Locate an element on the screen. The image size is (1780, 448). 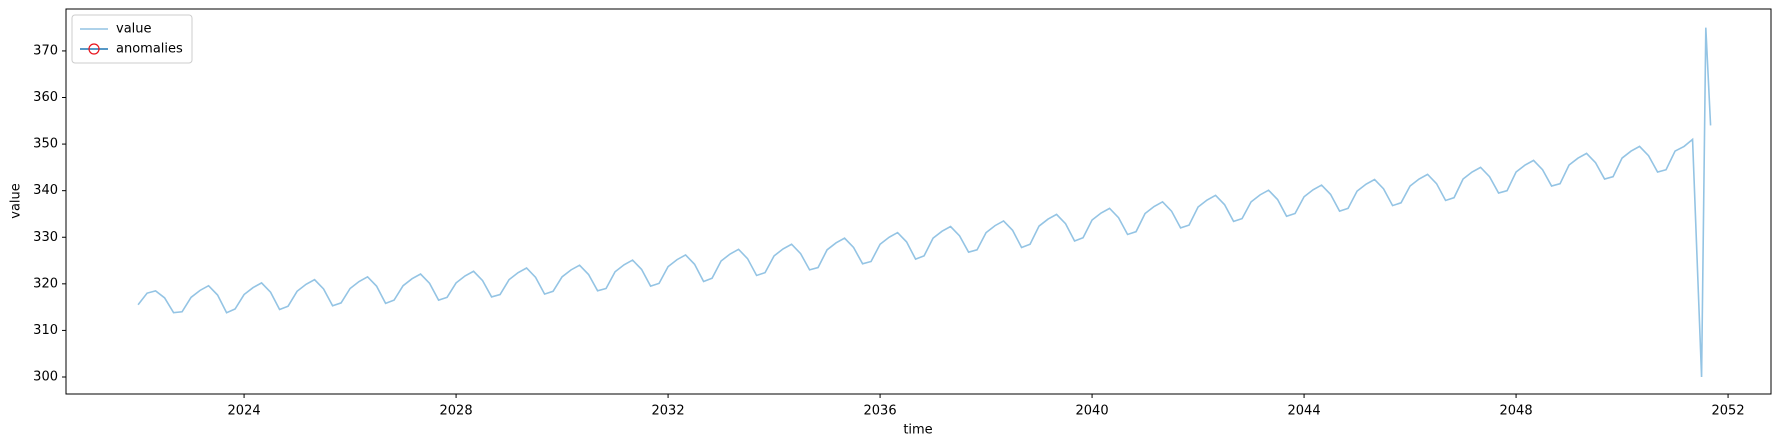
x-tick-label: 2024 is located at coordinates (244, 411).